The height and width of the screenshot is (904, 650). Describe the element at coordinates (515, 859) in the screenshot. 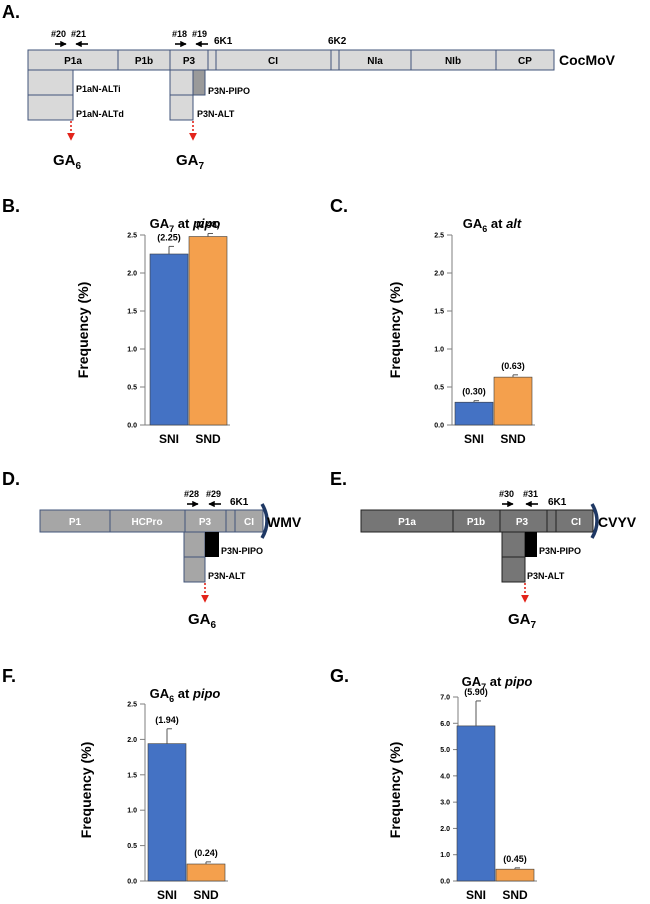

I see `data-label: (0.45)` at that location.